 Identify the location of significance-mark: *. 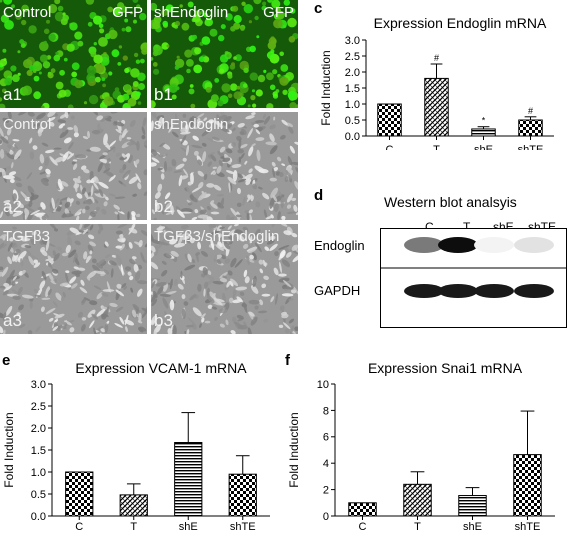
(484, 121).